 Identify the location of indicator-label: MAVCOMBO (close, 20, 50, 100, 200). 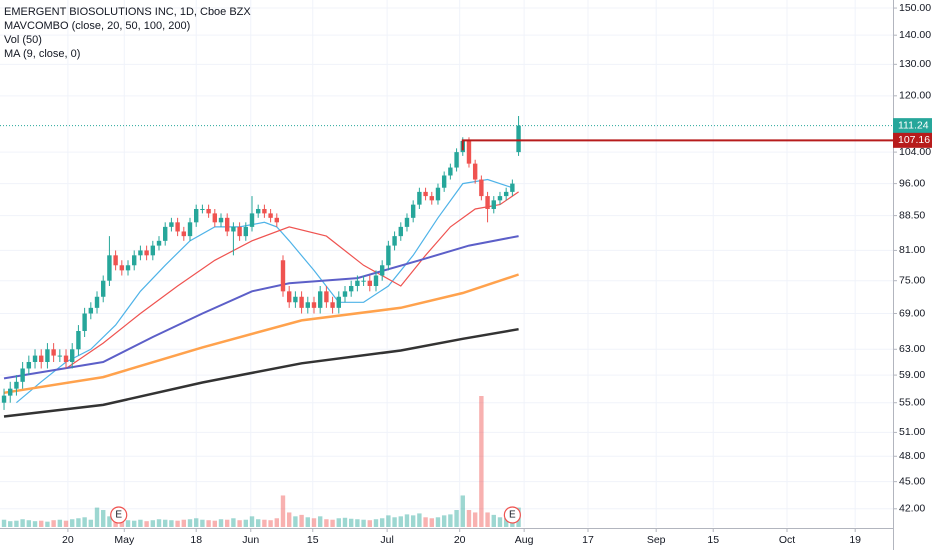
(97, 26).